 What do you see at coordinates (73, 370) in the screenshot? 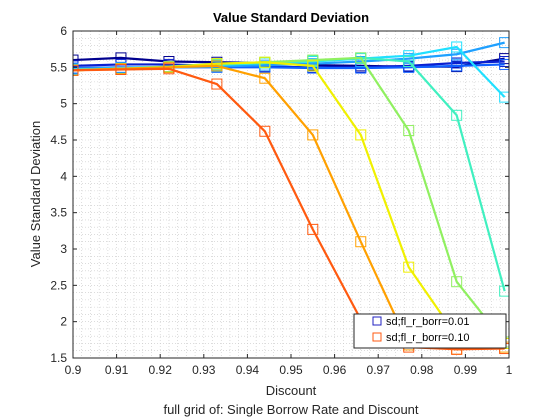
I see `x-tick-label: 0.9` at bounding box center [73, 370].